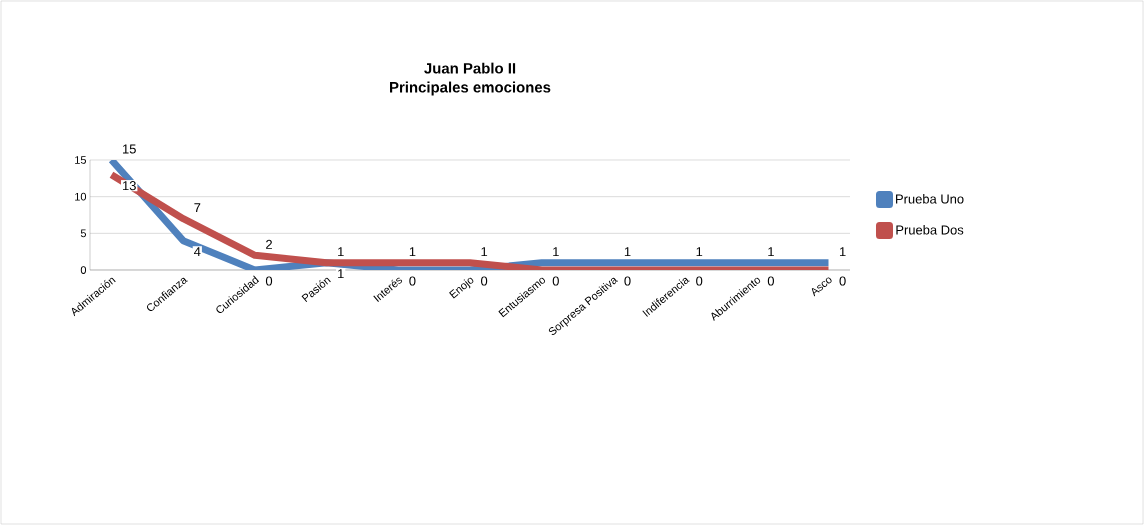 This screenshot has height=525, width=1144. Describe the element at coordinates (269, 244) in the screenshot. I see `data-label: 2` at that location.